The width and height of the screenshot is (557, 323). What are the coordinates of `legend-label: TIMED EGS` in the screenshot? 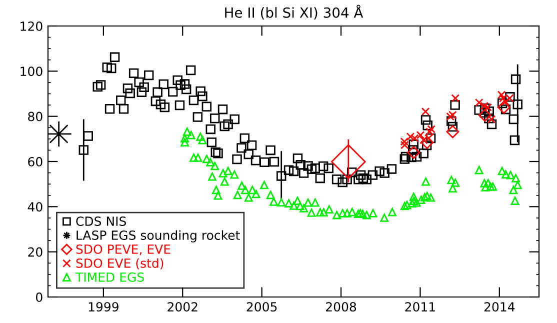 It's located at (109, 277).